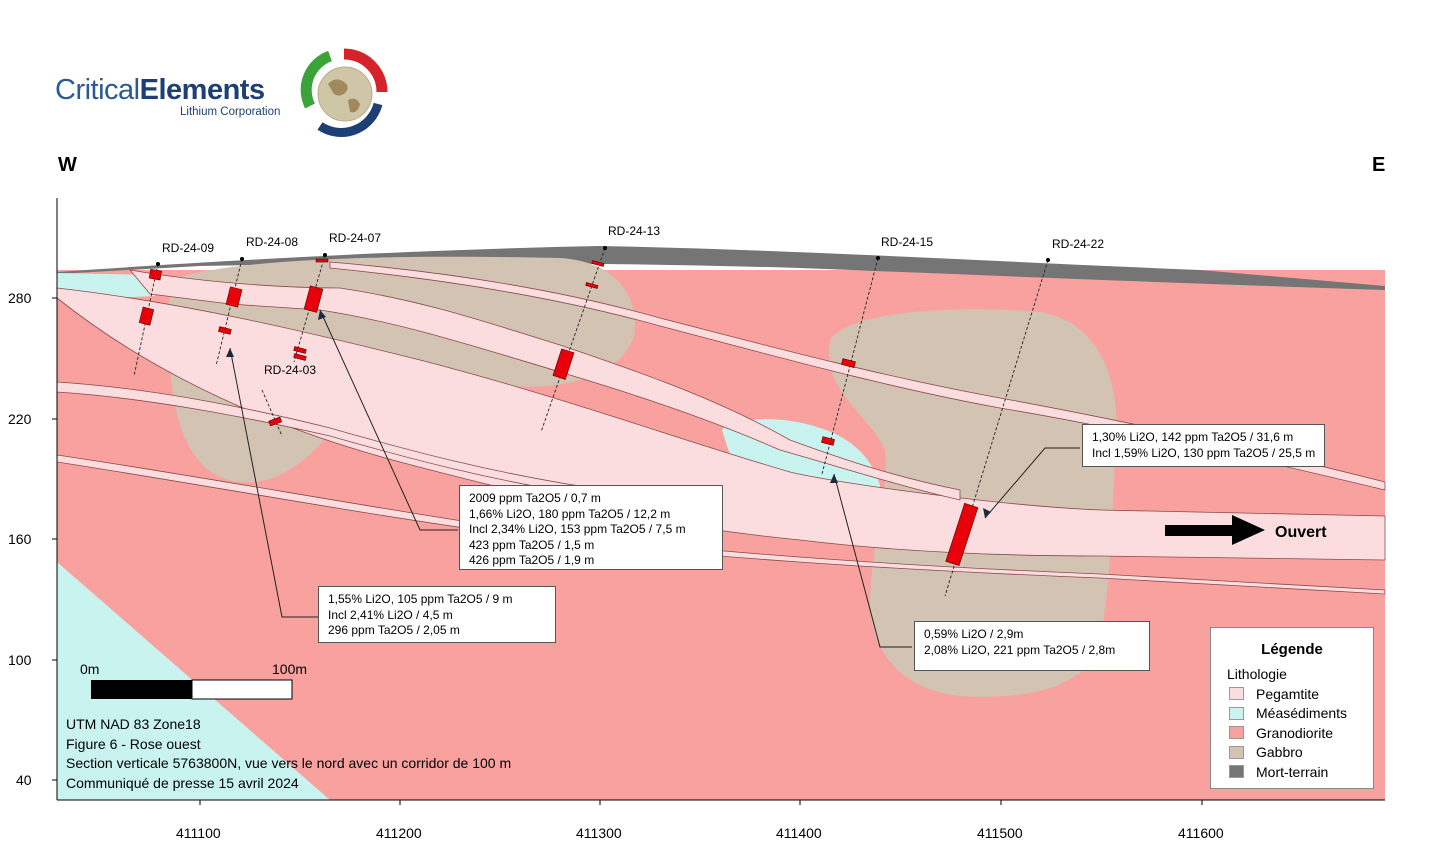  I want to click on x-tick-label: 411300, so click(599, 833).